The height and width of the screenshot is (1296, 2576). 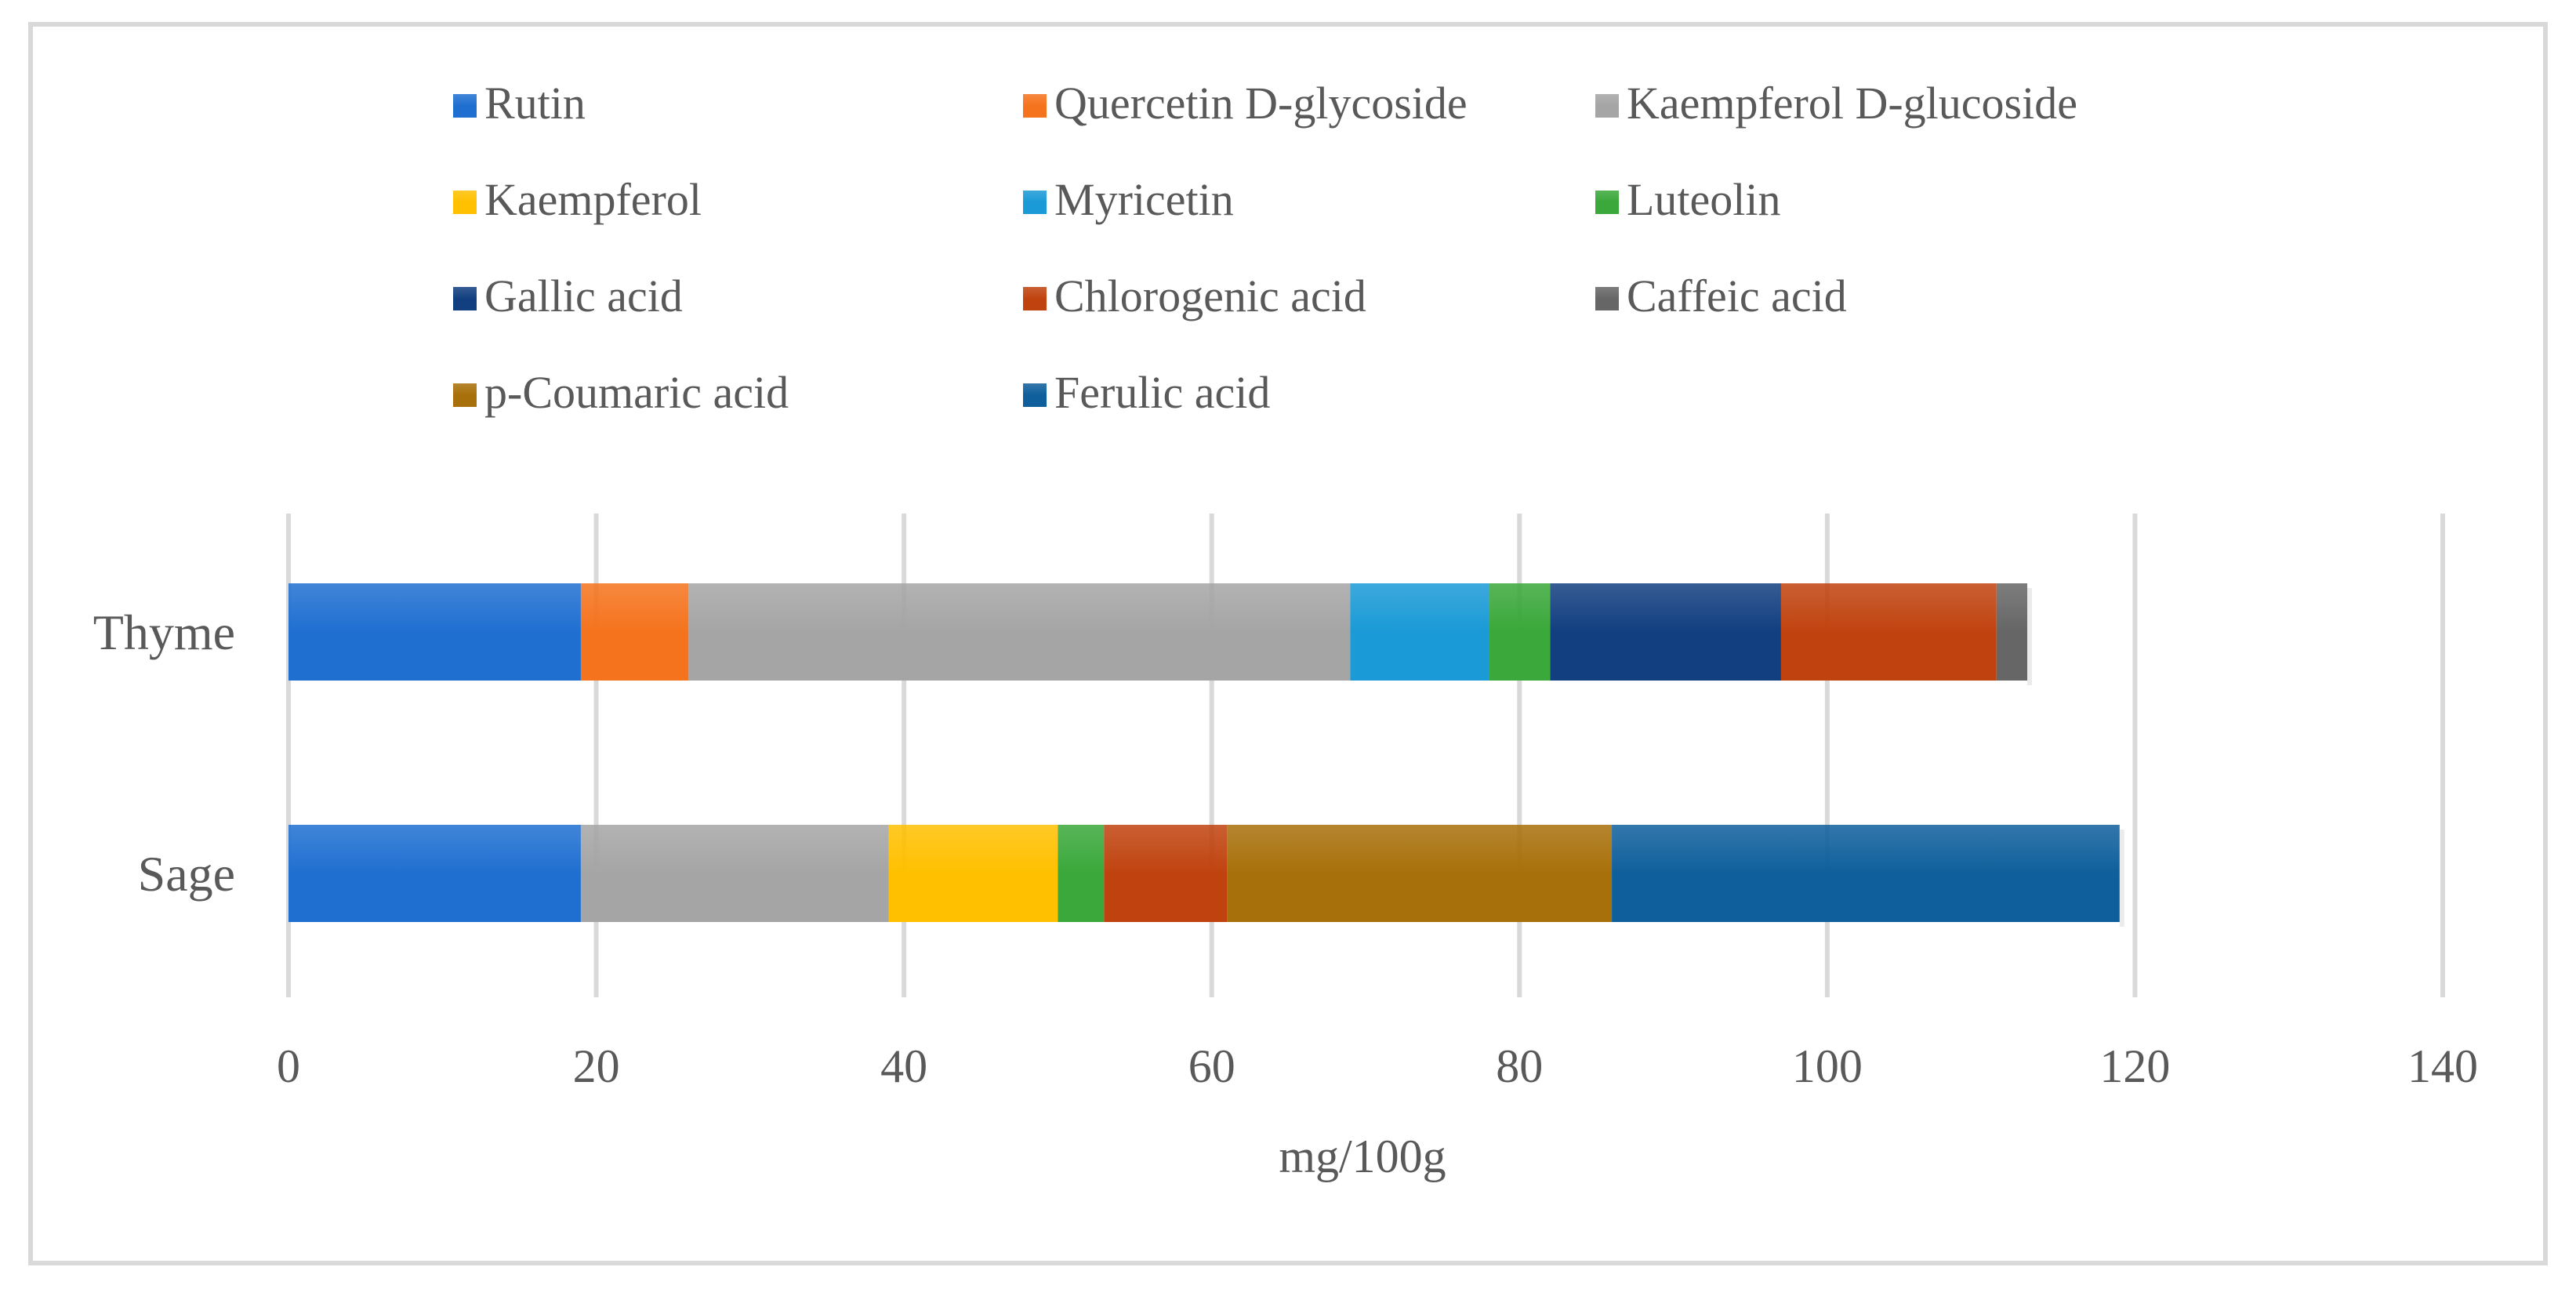 I want to click on x-tick-label-40: 40, so click(x=903, y=1066).